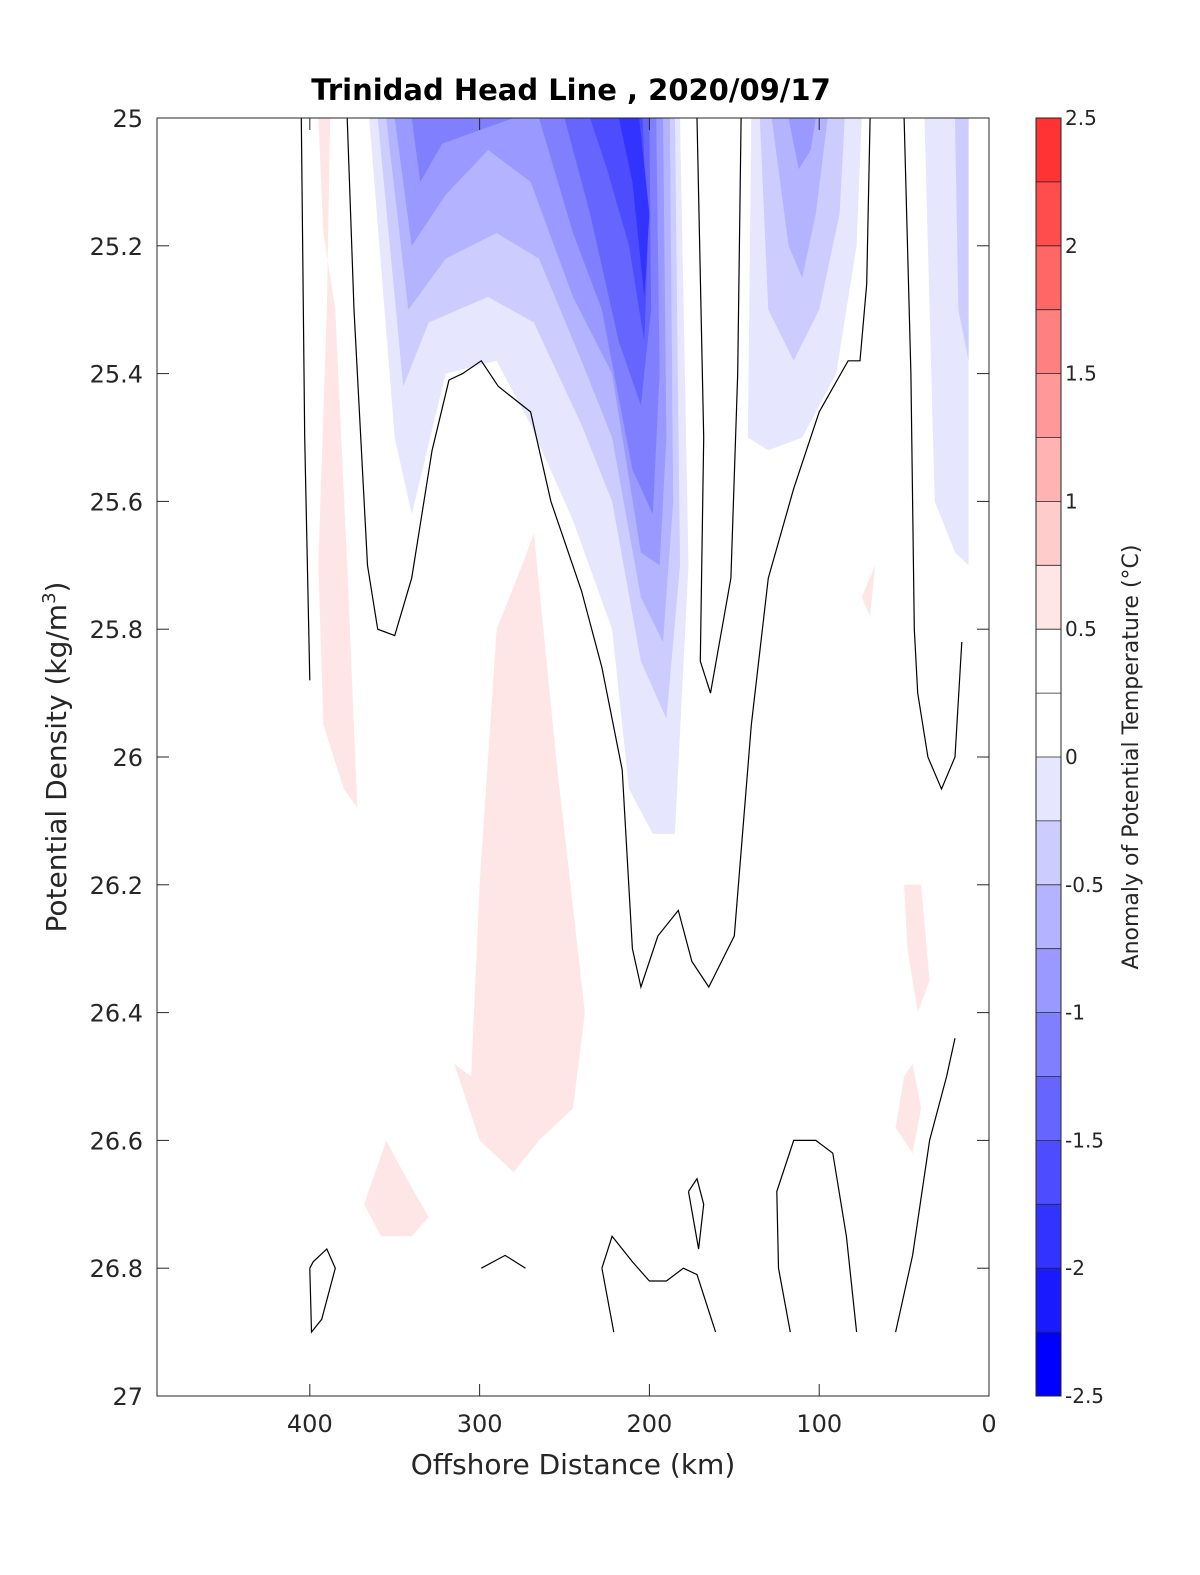 This screenshot has width=1200, height=1575. What do you see at coordinates (127, 1397) in the screenshot?
I see `y-tick-label: 27` at bounding box center [127, 1397].